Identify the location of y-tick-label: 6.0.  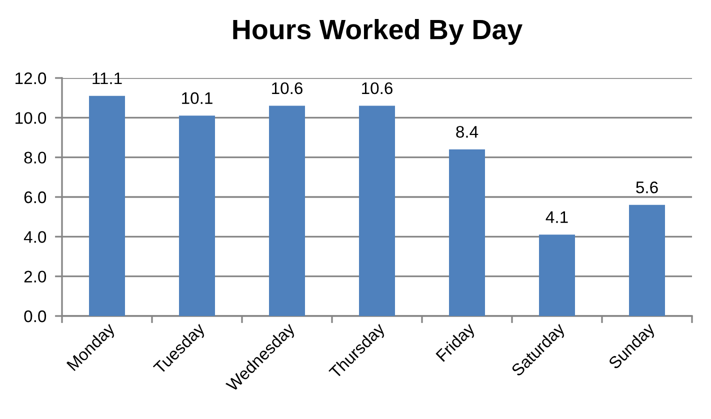
(35, 197).